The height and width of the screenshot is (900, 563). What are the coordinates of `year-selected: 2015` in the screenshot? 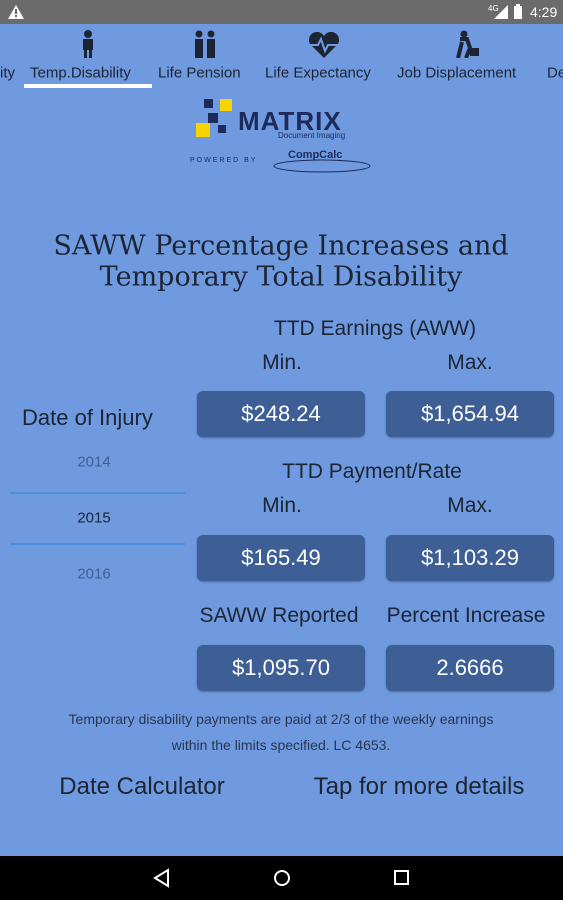 It's located at (94, 518).